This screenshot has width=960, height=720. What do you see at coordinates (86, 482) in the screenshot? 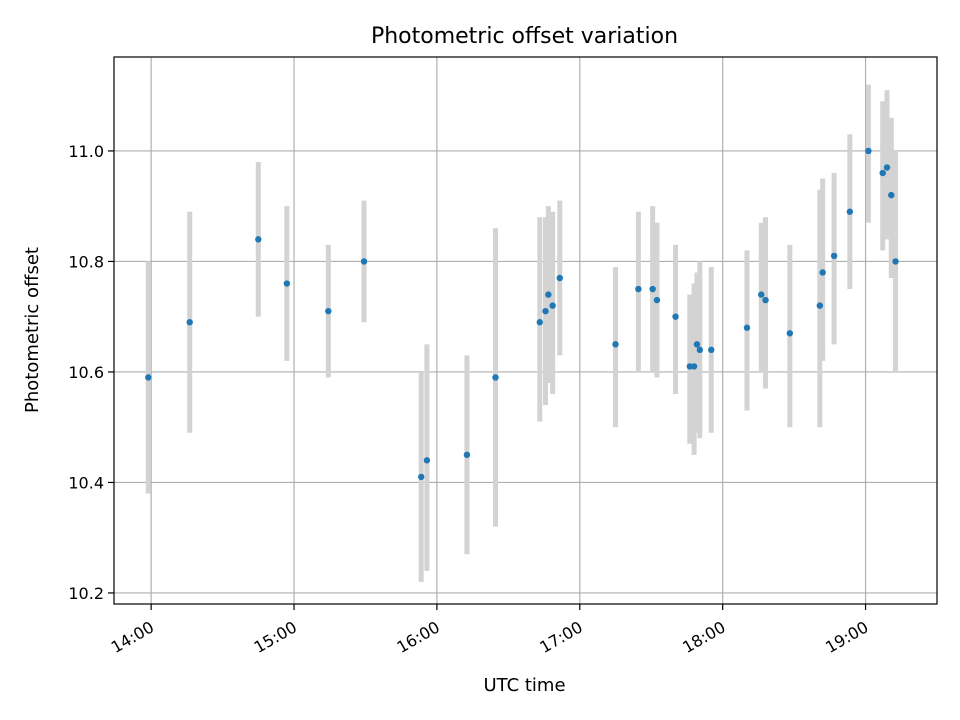
I see `y-tick-label: 10.4` at bounding box center [86, 482].